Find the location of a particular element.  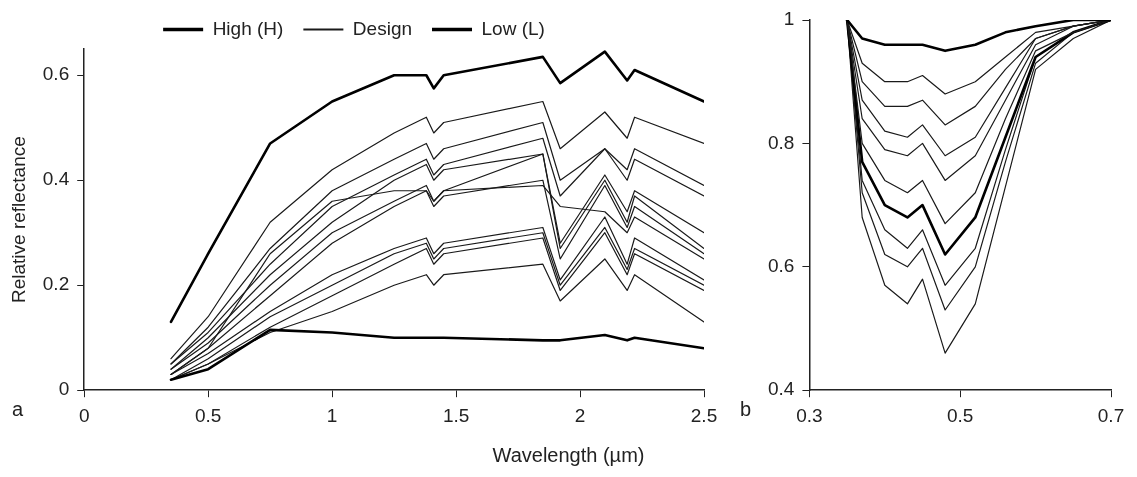

x-tick-label: 2.5 is located at coordinates (704, 415).